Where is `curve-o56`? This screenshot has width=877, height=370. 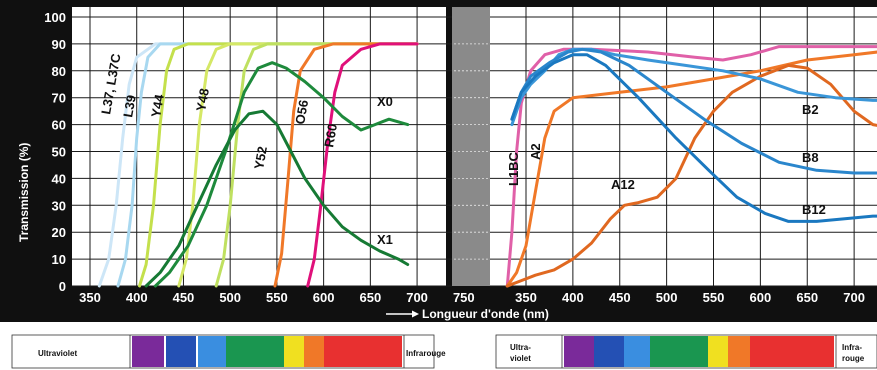
curve-o56 is located at coordinates (346, 165).